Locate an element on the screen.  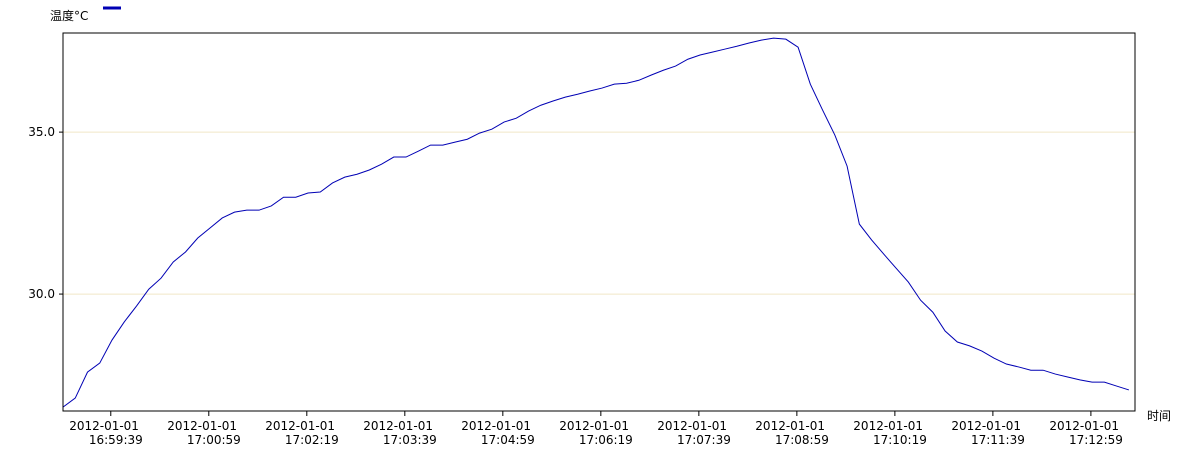
x-axis-label: 时间 is located at coordinates (1159, 416).